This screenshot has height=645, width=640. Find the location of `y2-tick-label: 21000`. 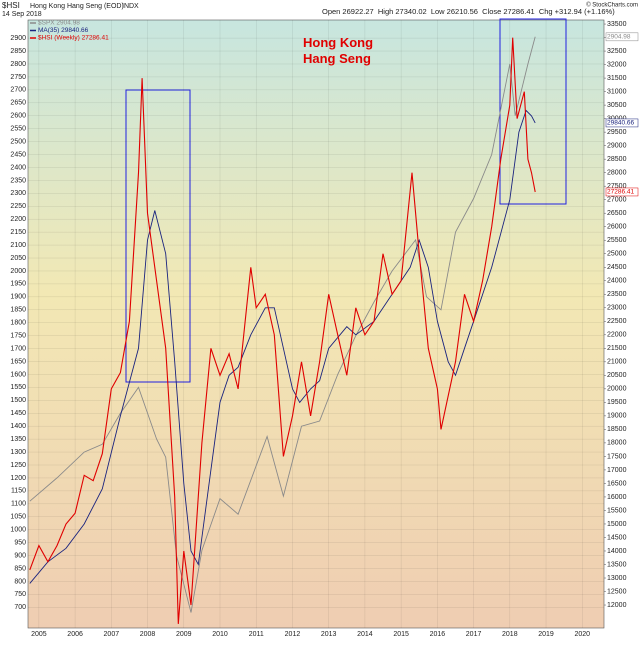

y2-tick-label: 21000 is located at coordinates (617, 362).